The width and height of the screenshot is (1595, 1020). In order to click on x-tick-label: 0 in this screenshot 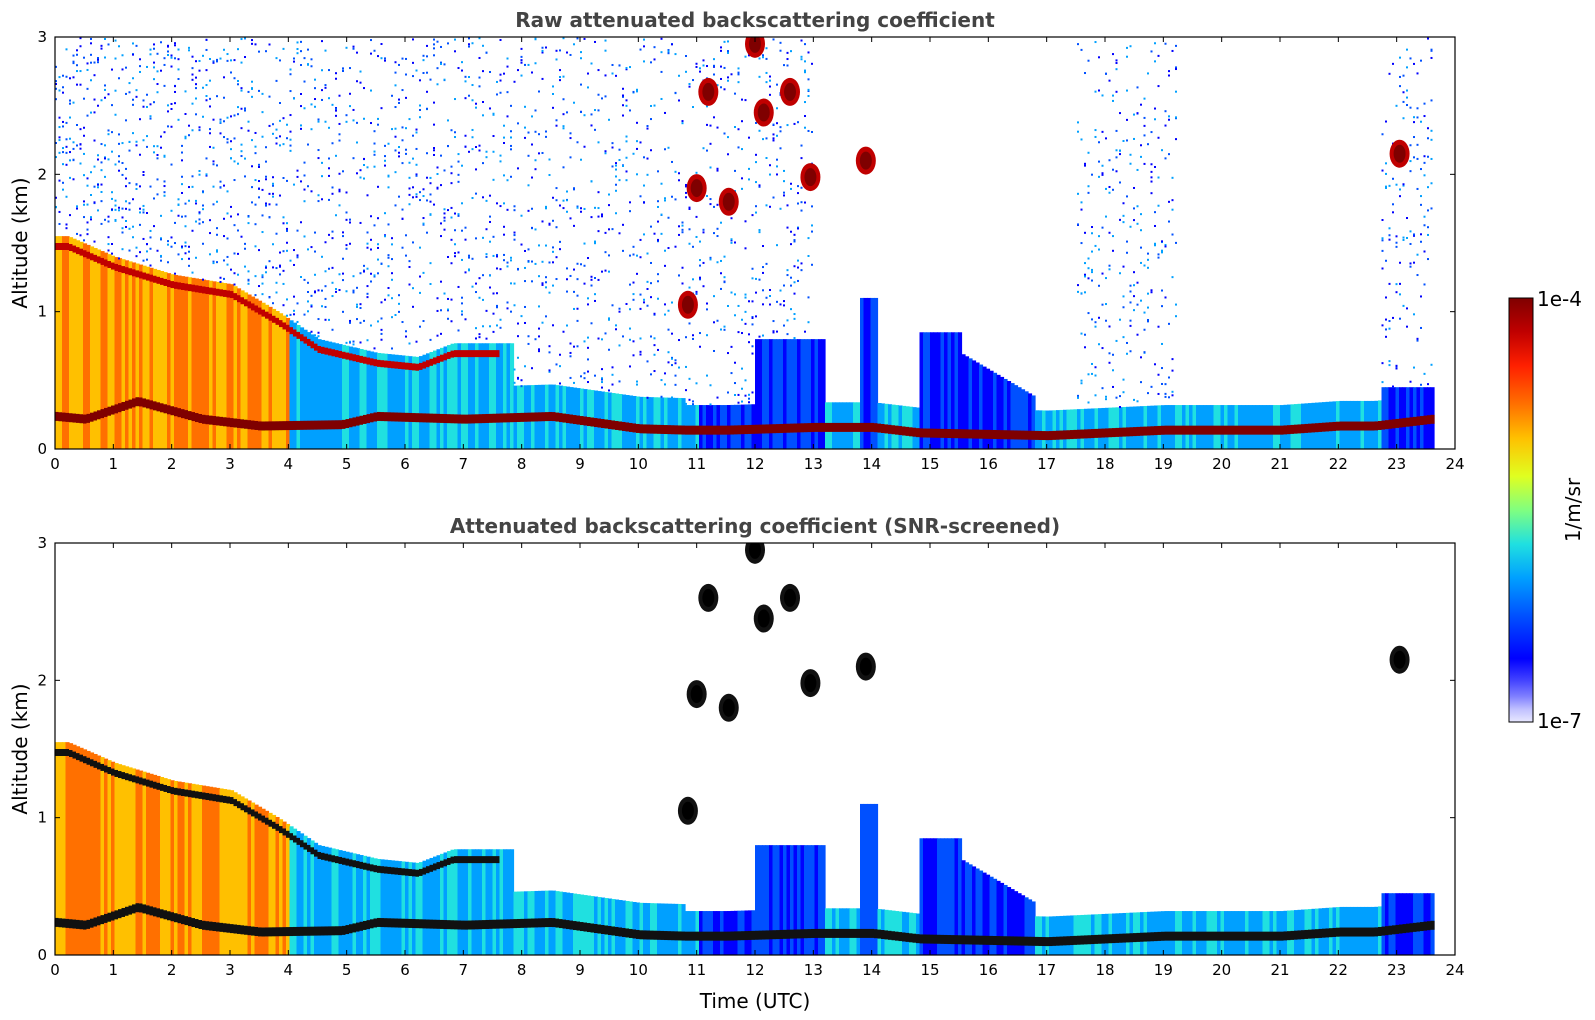, I will do `click(55, 970)`.